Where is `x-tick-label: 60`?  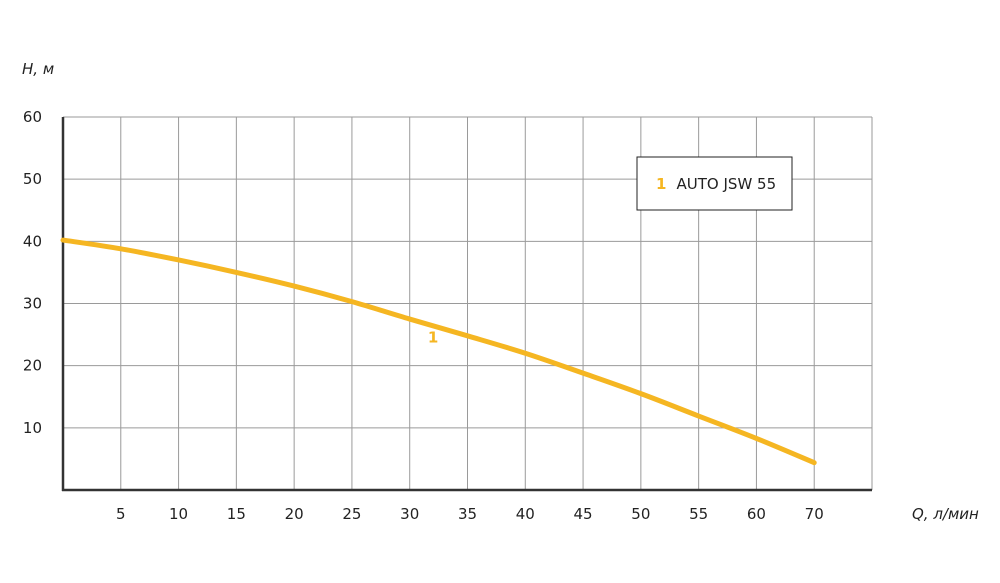
x-tick-label: 60 is located at coordinates (756, 514).